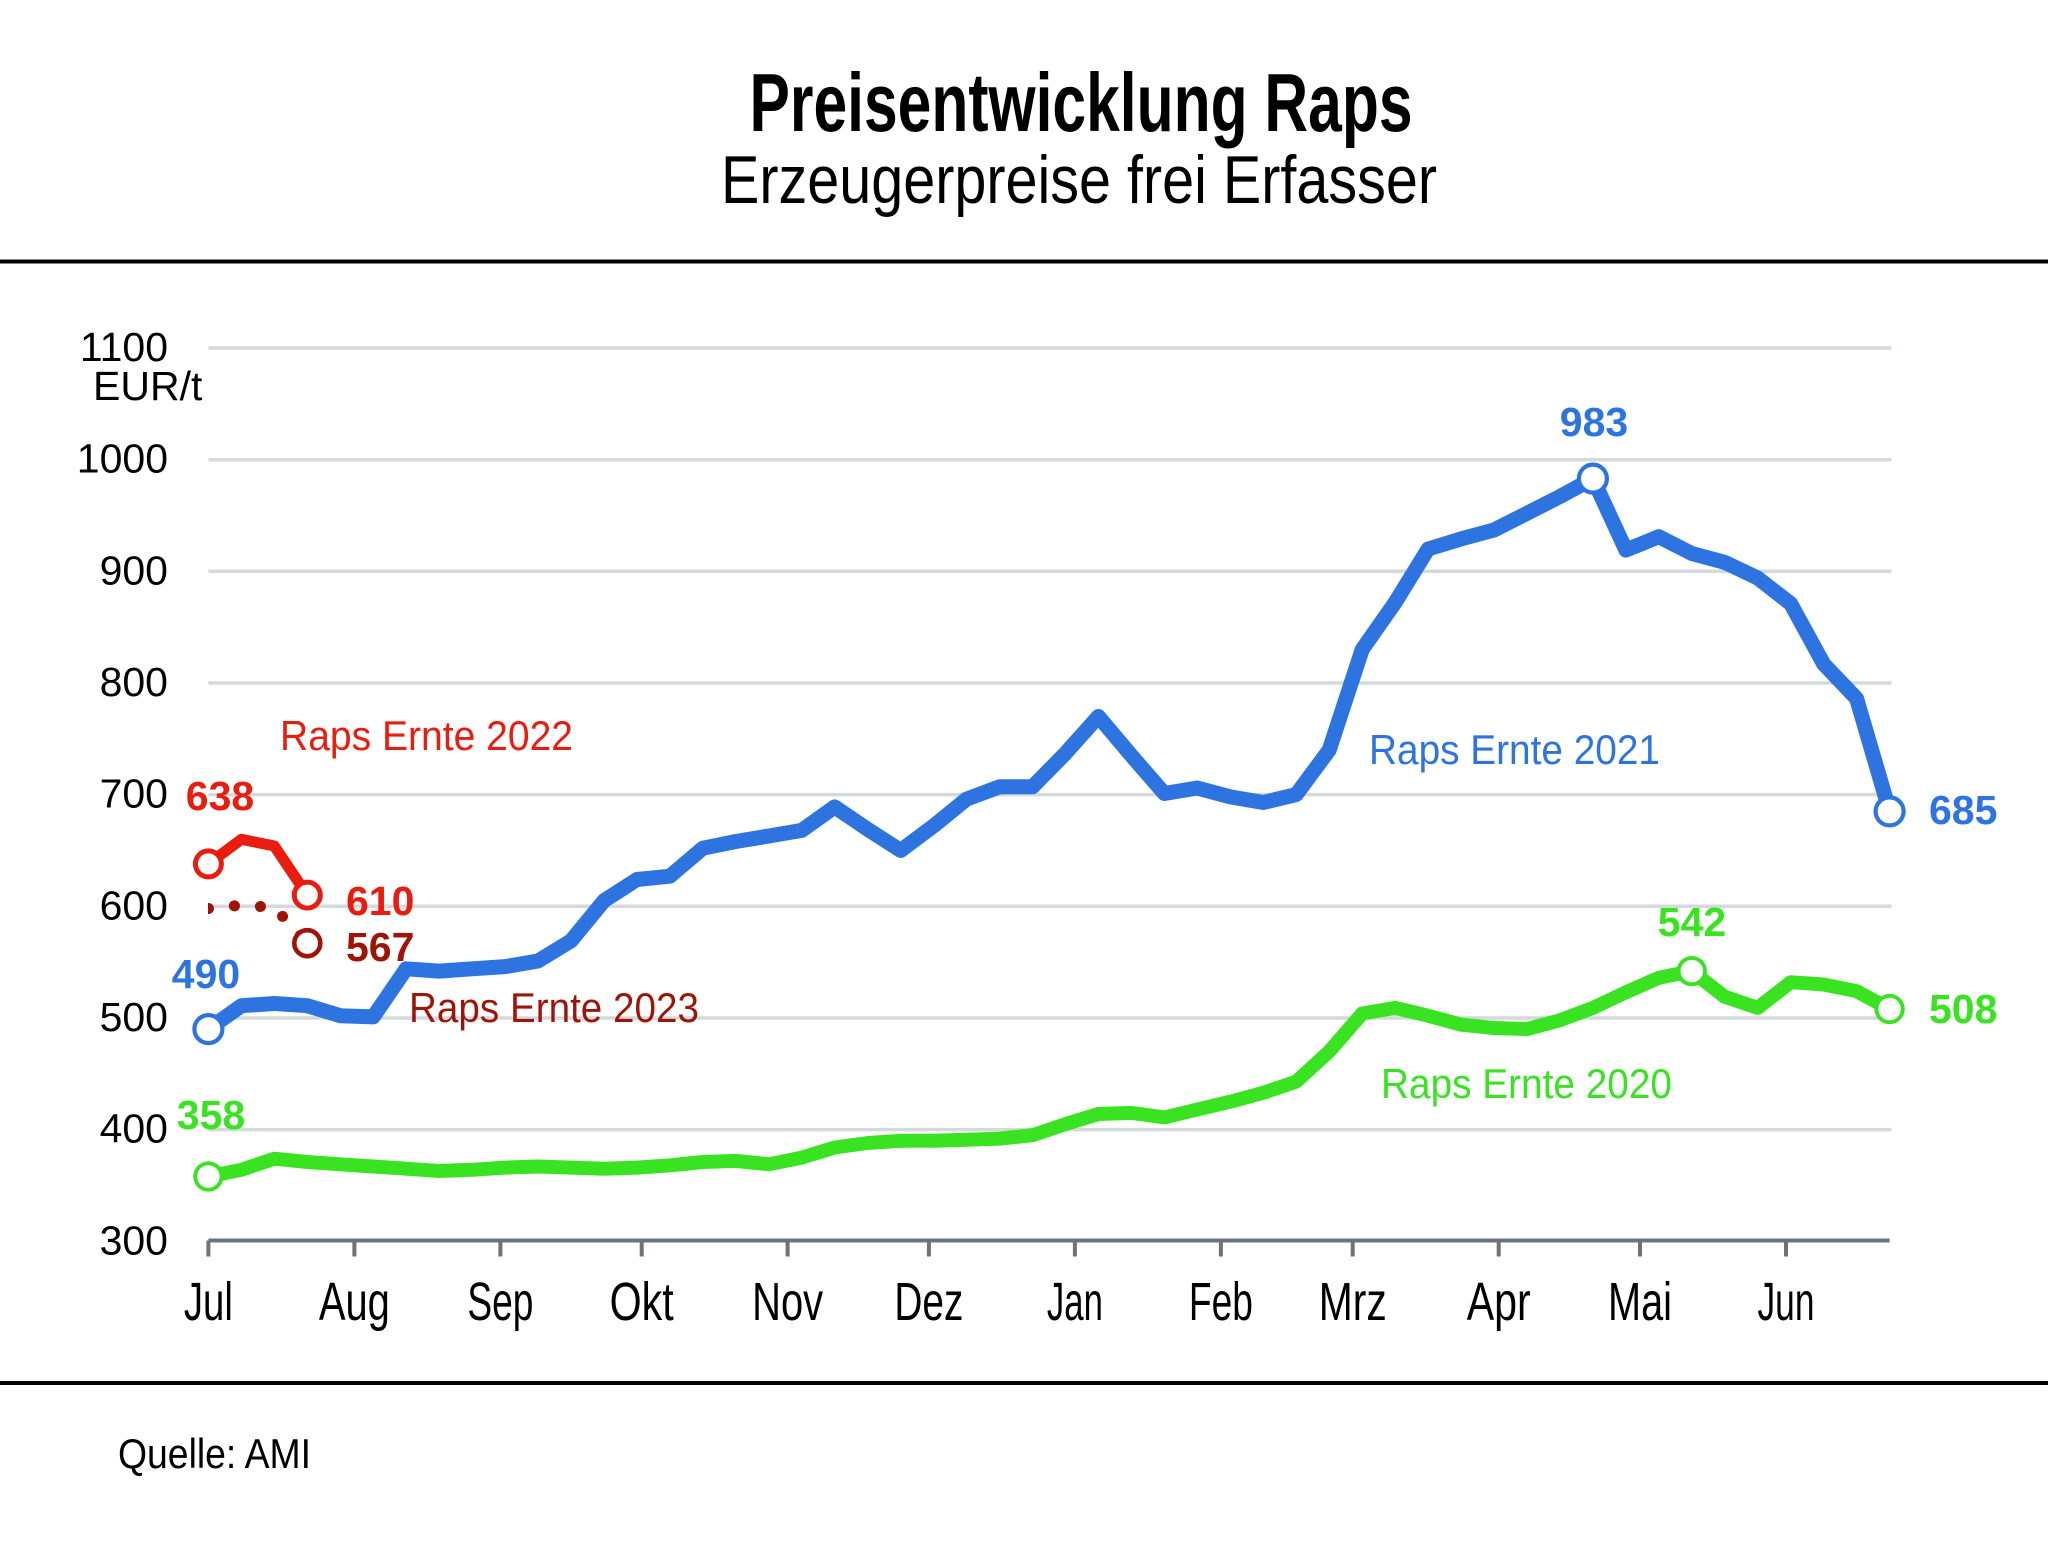 This screenshot has width=2048, height=1560. I want to click on svg-text: Erzeugerpreise frei Erfasser, so click(1079, 180).